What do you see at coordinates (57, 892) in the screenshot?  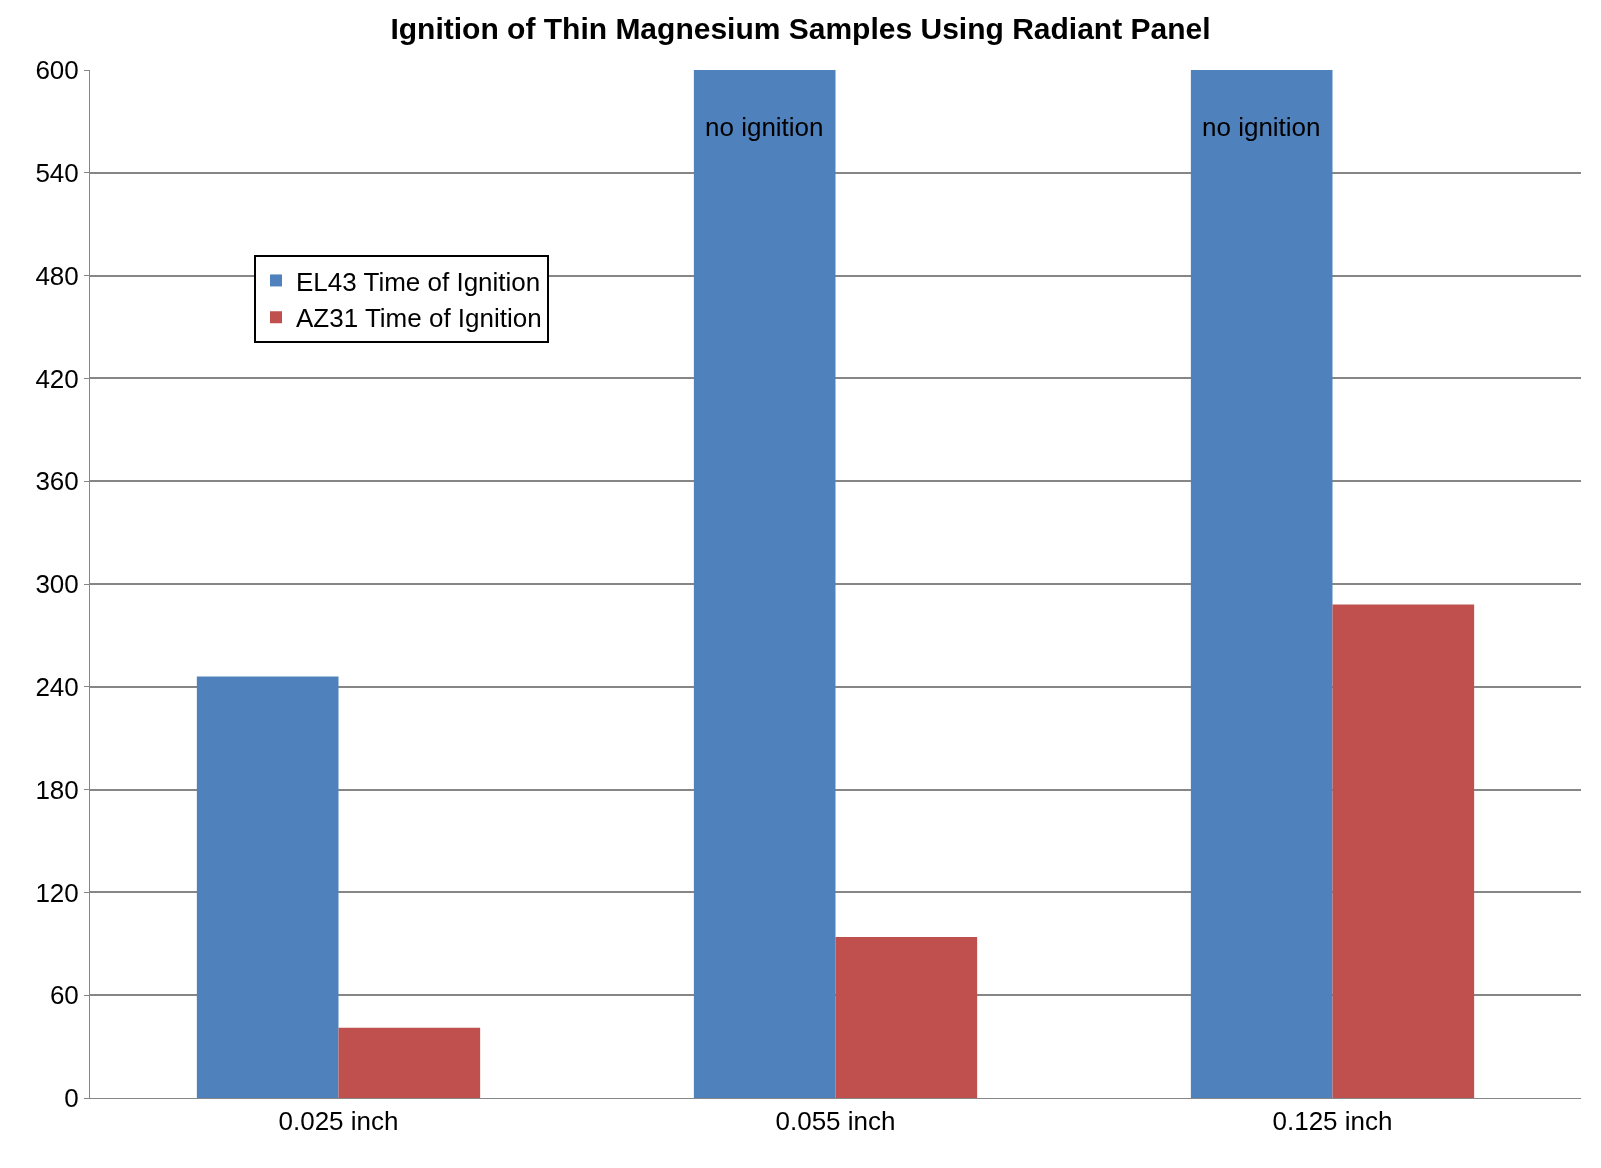 I see `y-tick-label: 120` at bounding box center [57, 892].